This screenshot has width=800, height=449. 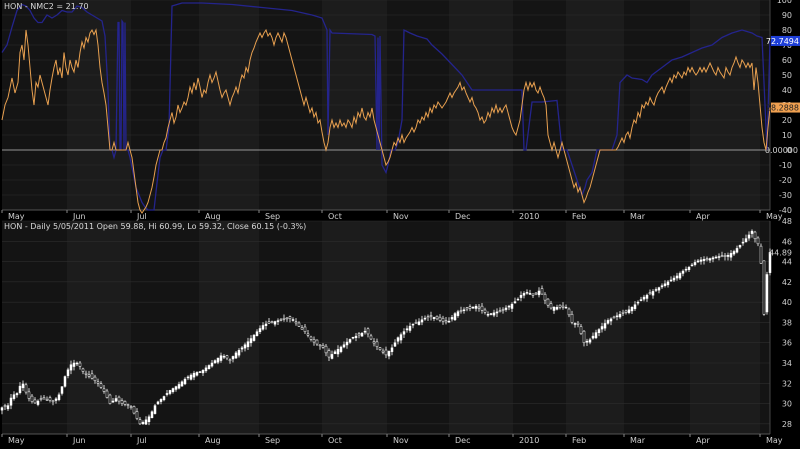 What do you see at coordinates (787, 90) in the screenshot?
I see `y-tick-label: 40` at bounding box center [787, 90].